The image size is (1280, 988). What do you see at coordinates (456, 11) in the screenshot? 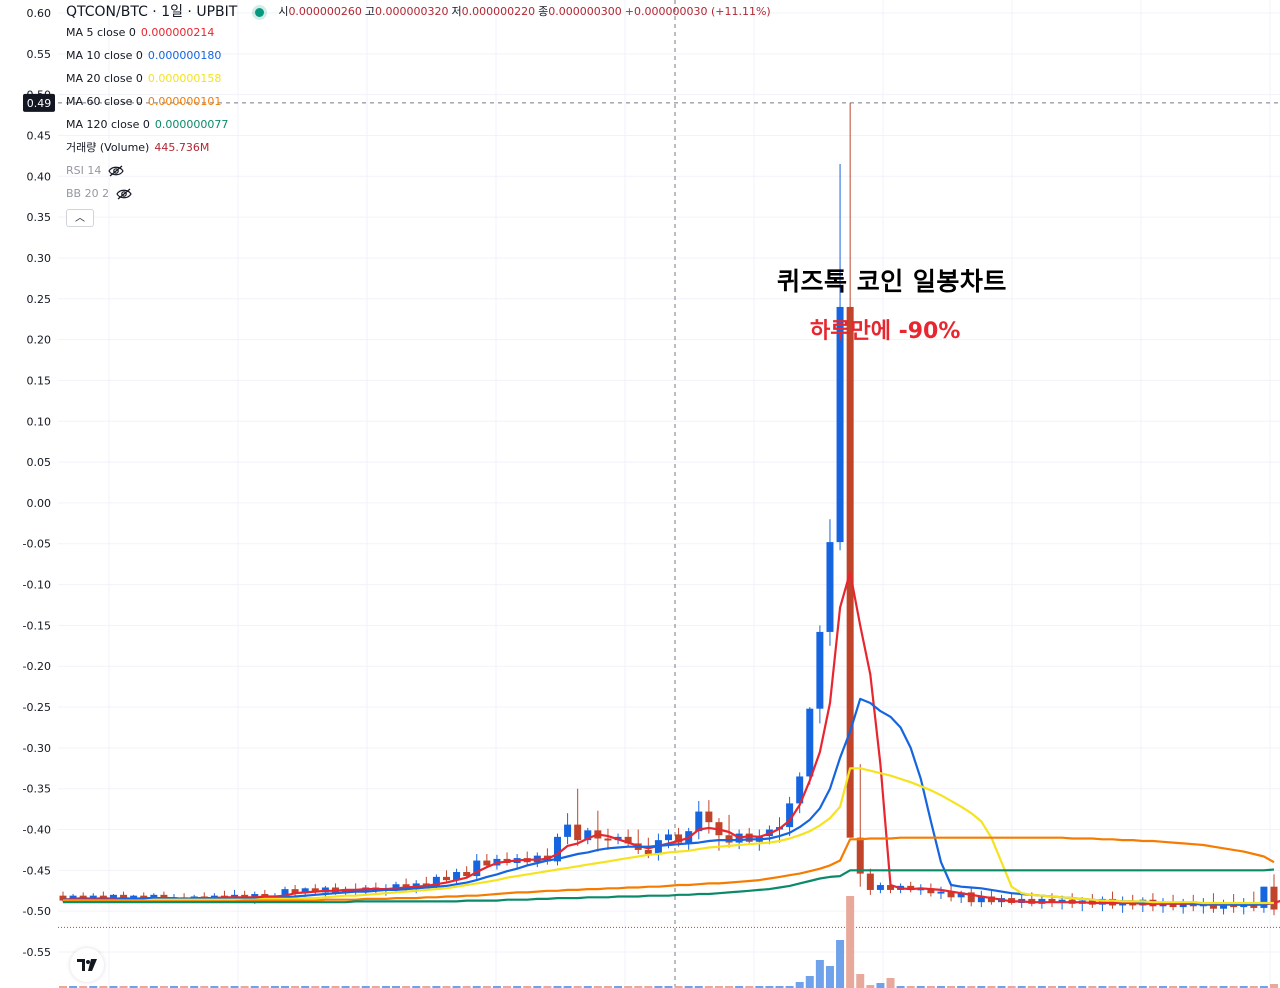
I see `low-label: 저` at bounding box center [456, 11].